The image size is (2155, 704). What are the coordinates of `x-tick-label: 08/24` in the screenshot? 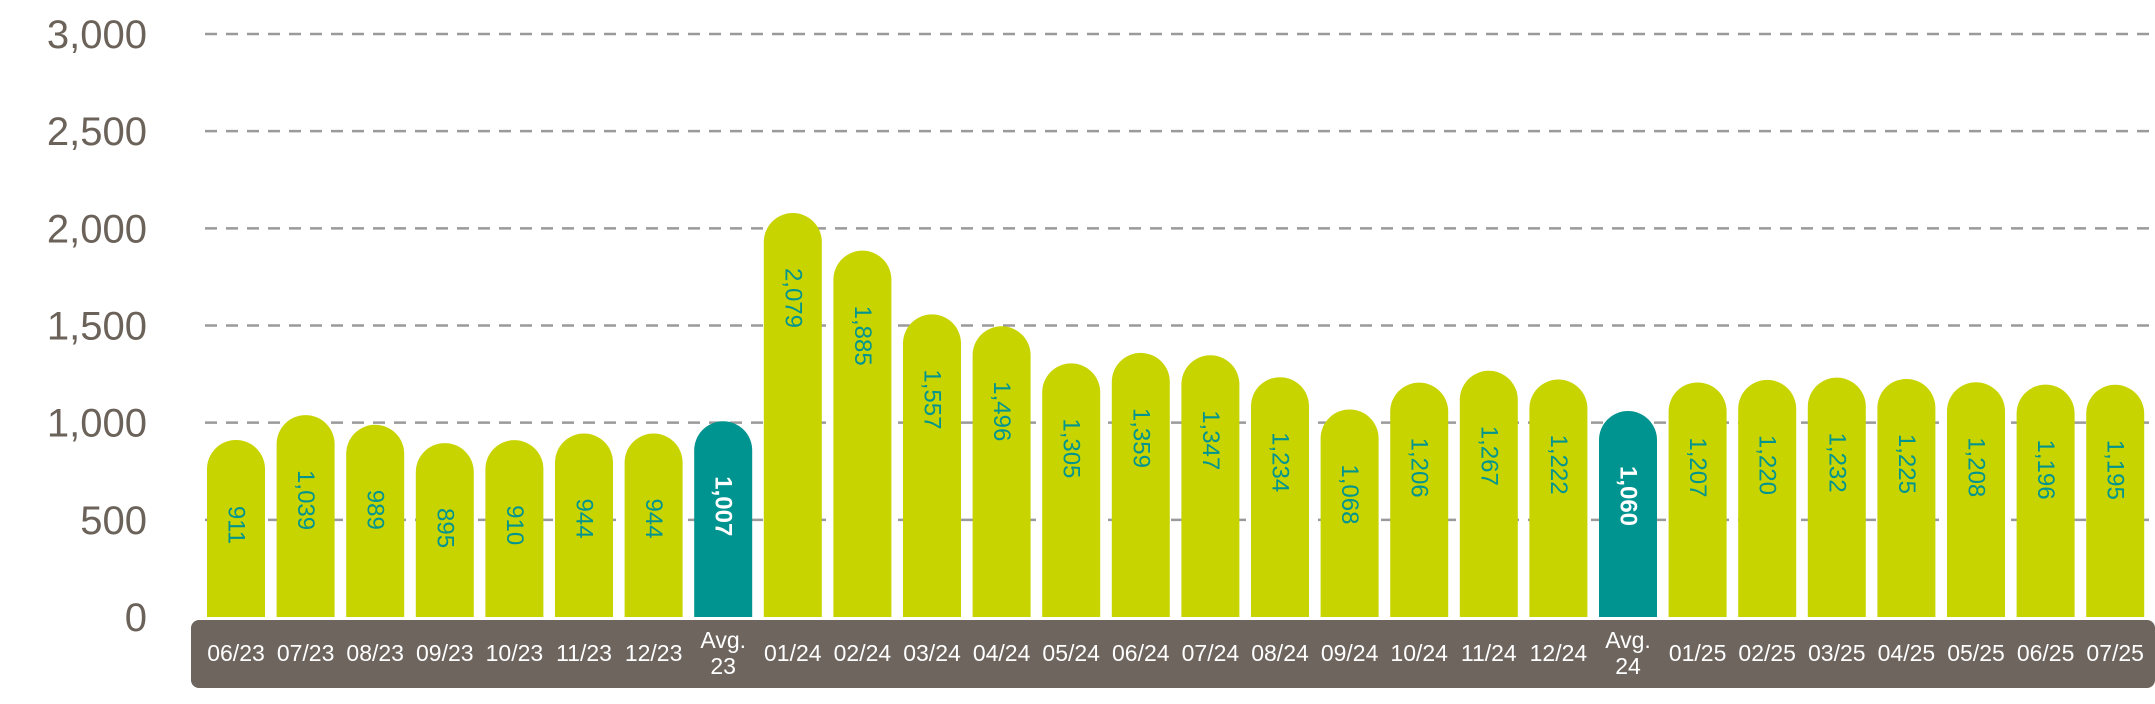 It's located at (1280, 653).